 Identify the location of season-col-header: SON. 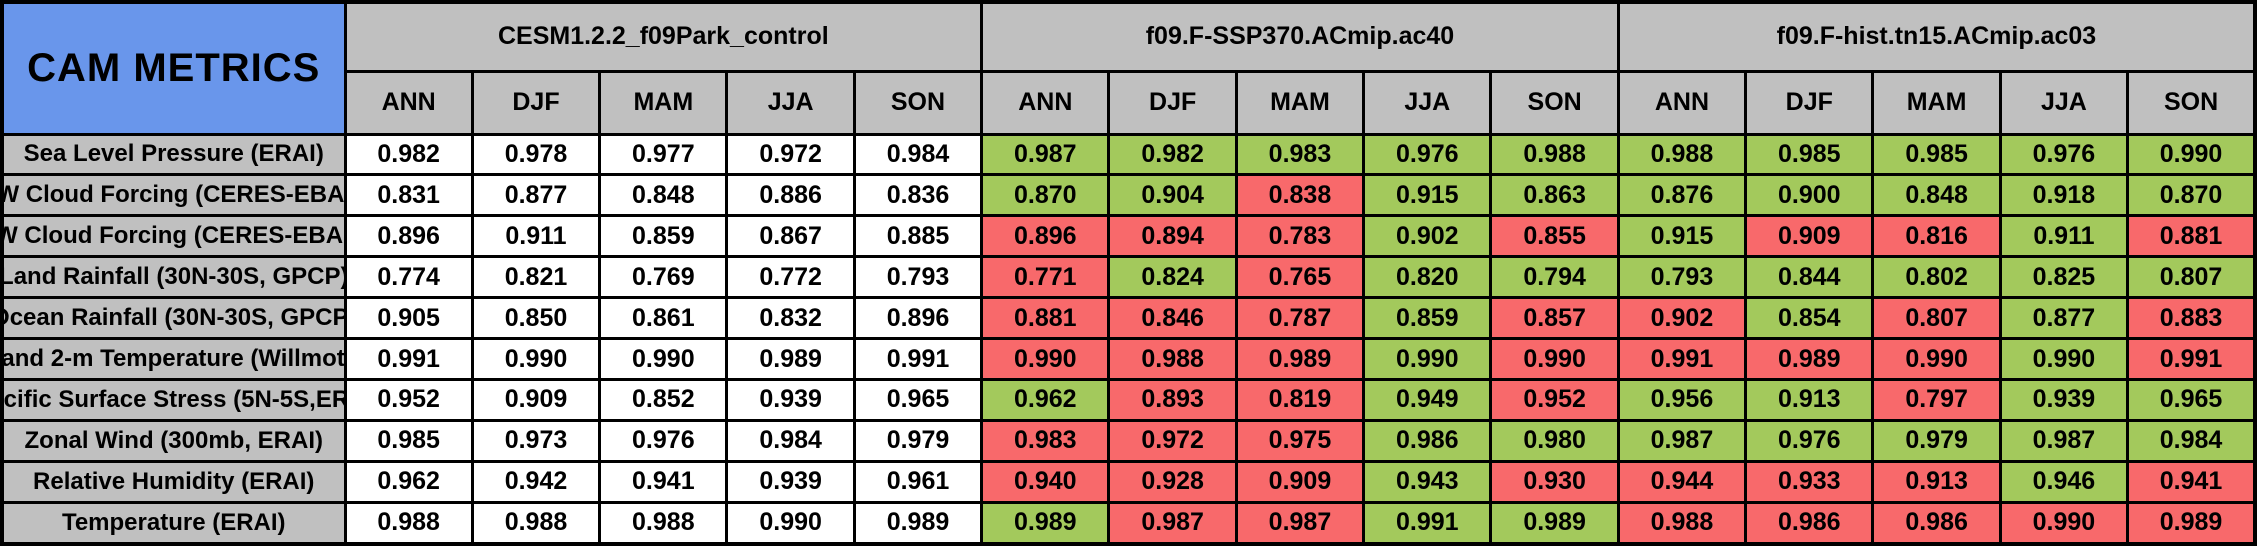
(1554, 102).